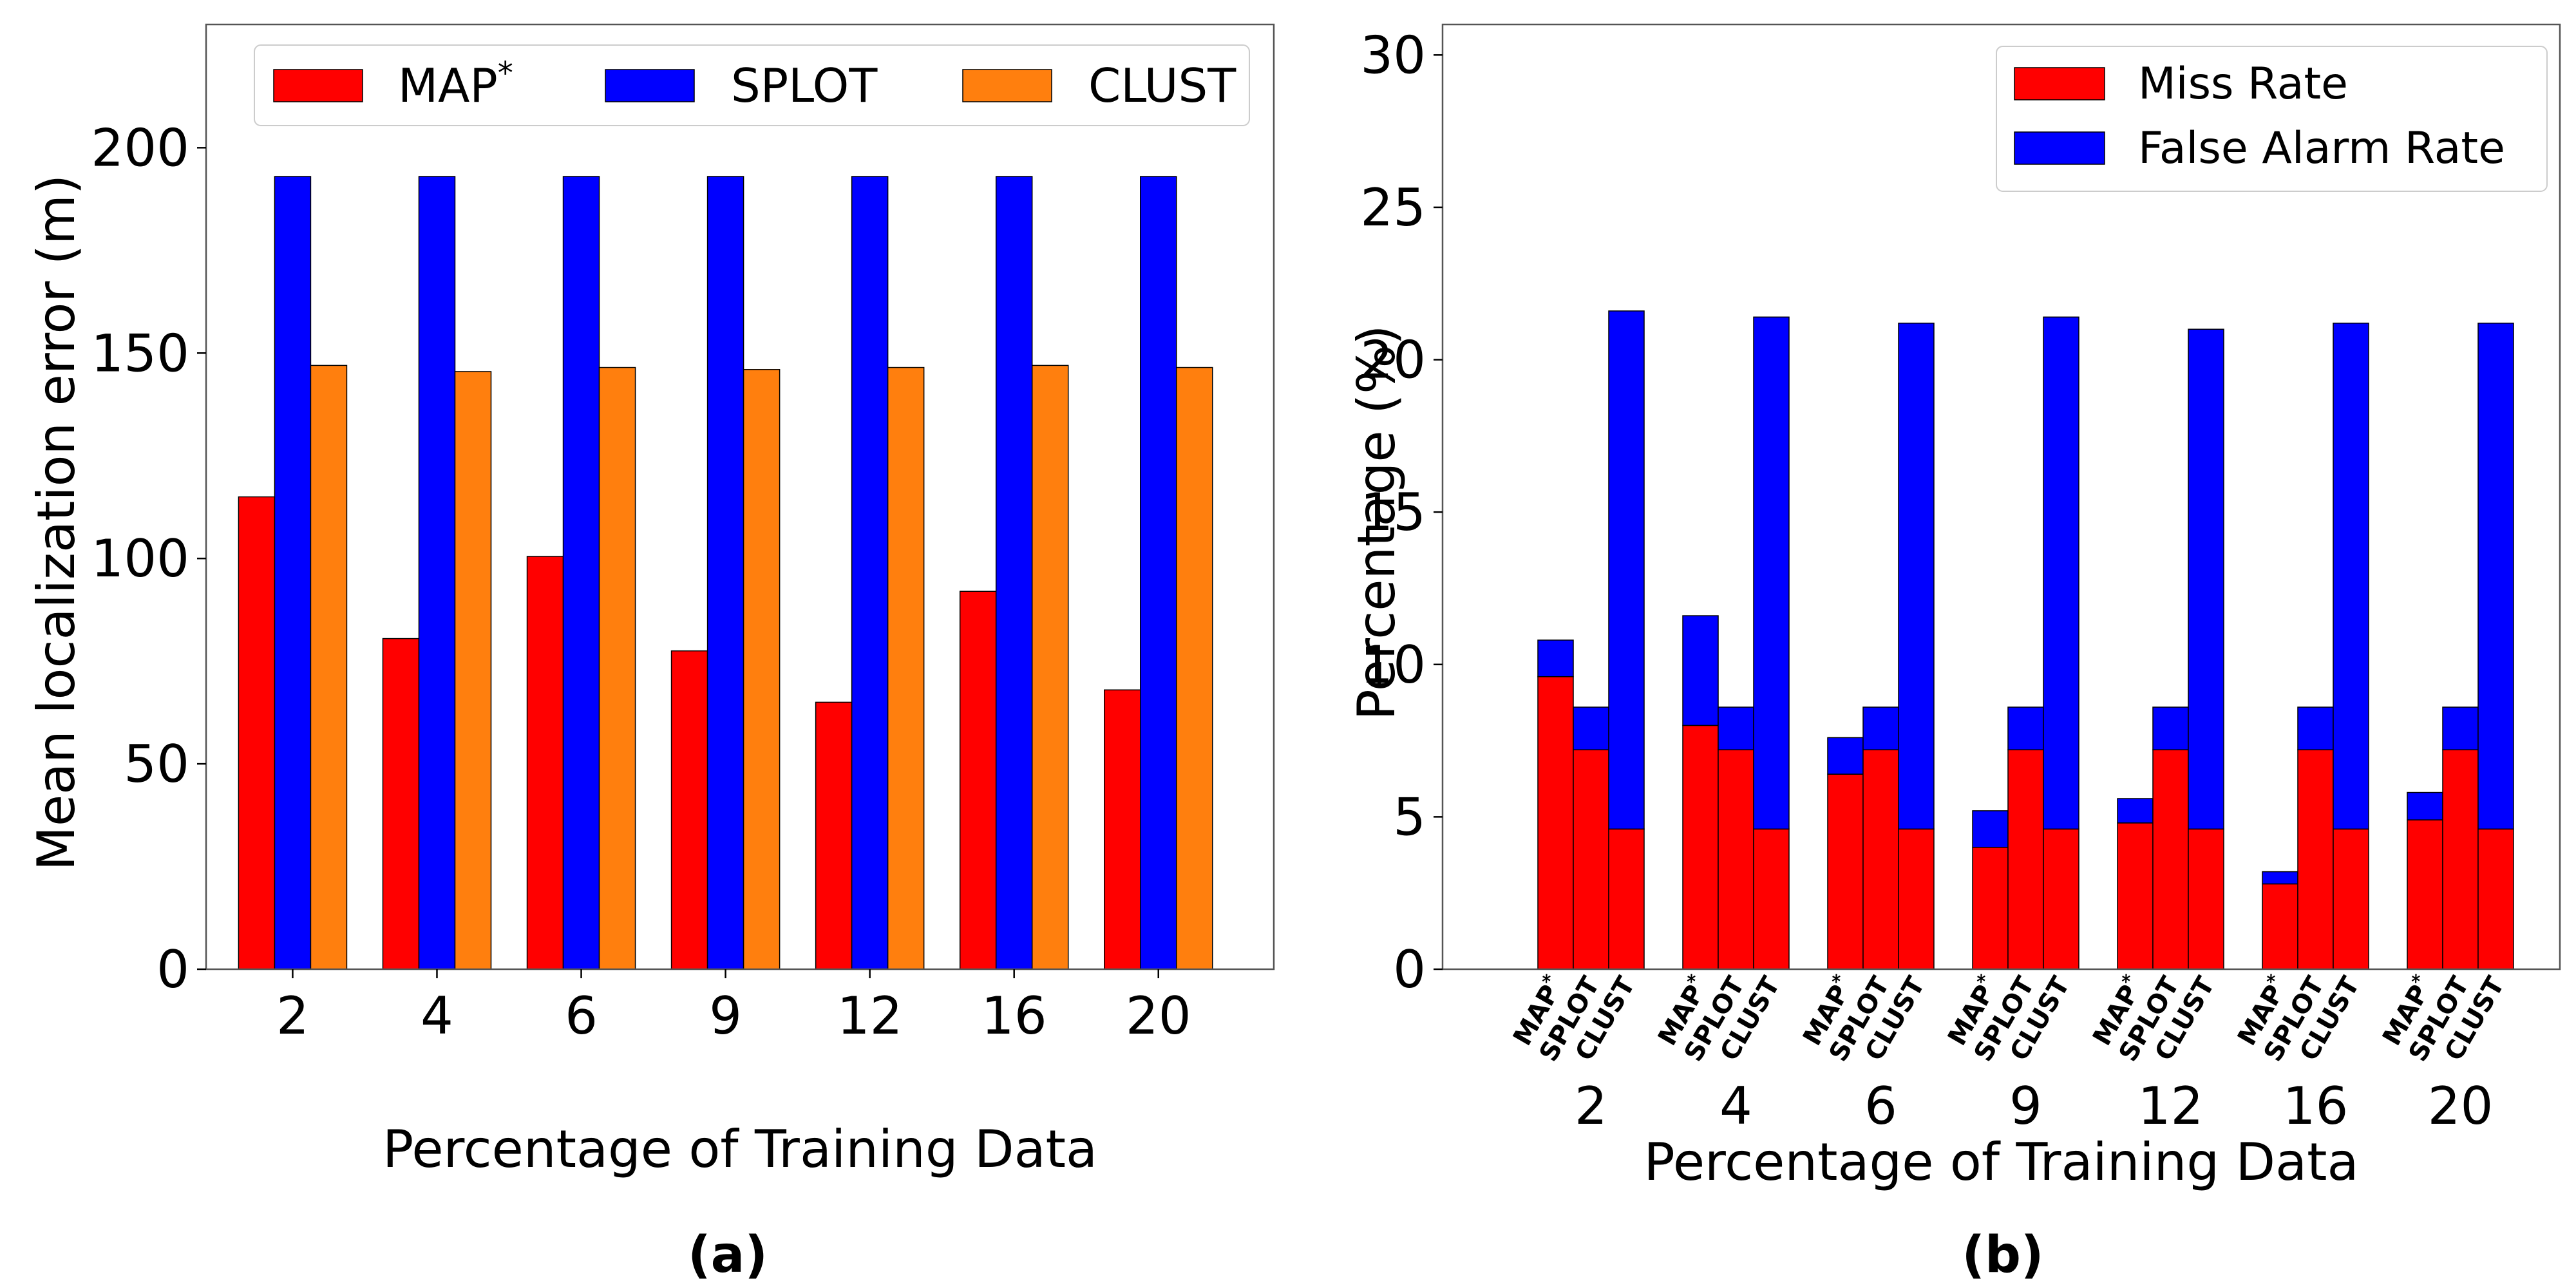 This screenshot has width=2576, height=1288. I want to click on panel-label-b: (b), so click(2002, 1255).